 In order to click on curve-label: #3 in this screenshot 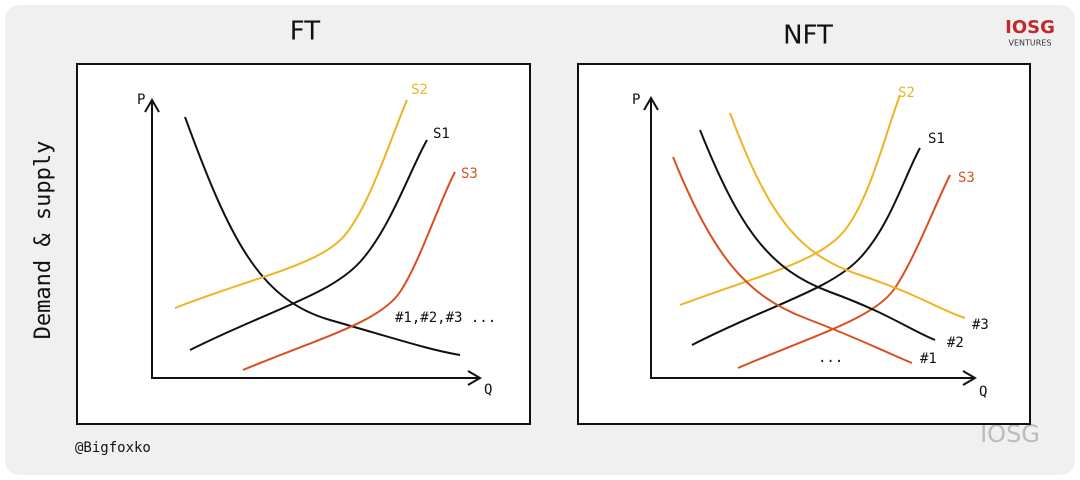, I will do `click(980, 325)`.